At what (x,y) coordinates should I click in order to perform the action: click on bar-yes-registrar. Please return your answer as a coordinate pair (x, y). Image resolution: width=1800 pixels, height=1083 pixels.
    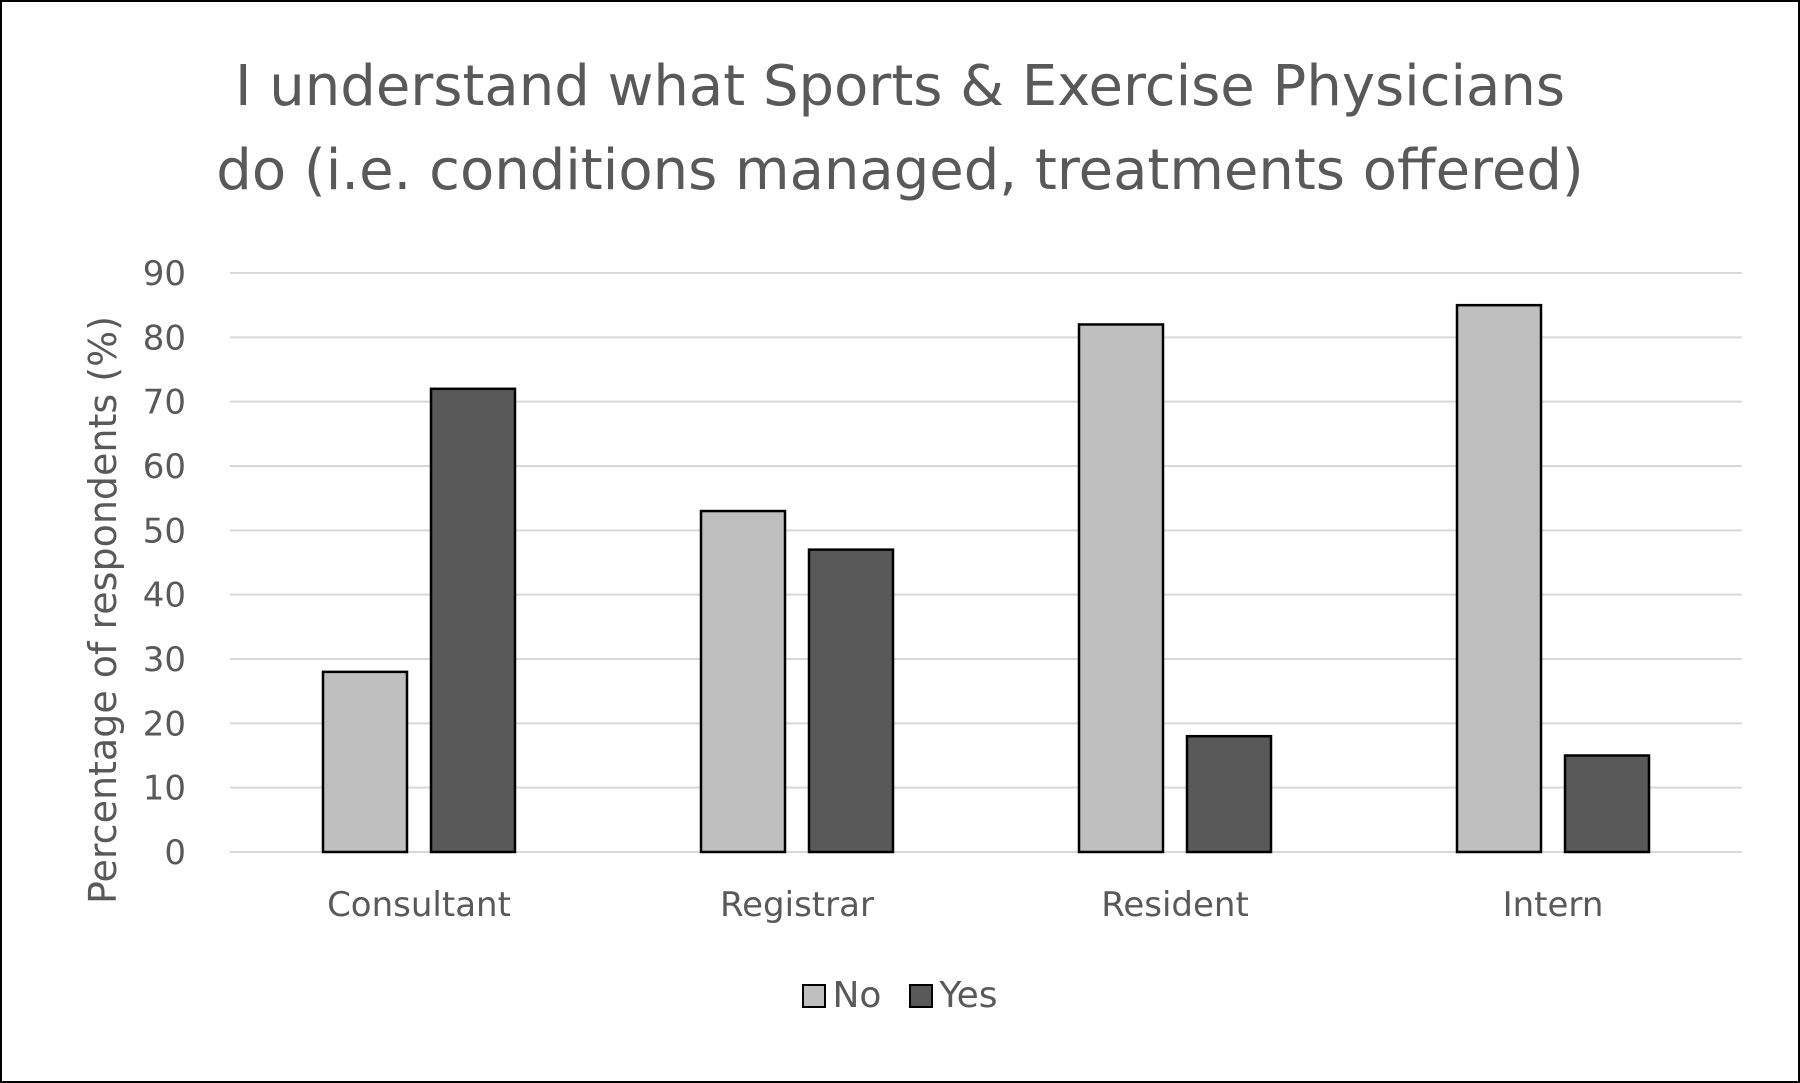
    Looking at the image, I should click on (851, 701).